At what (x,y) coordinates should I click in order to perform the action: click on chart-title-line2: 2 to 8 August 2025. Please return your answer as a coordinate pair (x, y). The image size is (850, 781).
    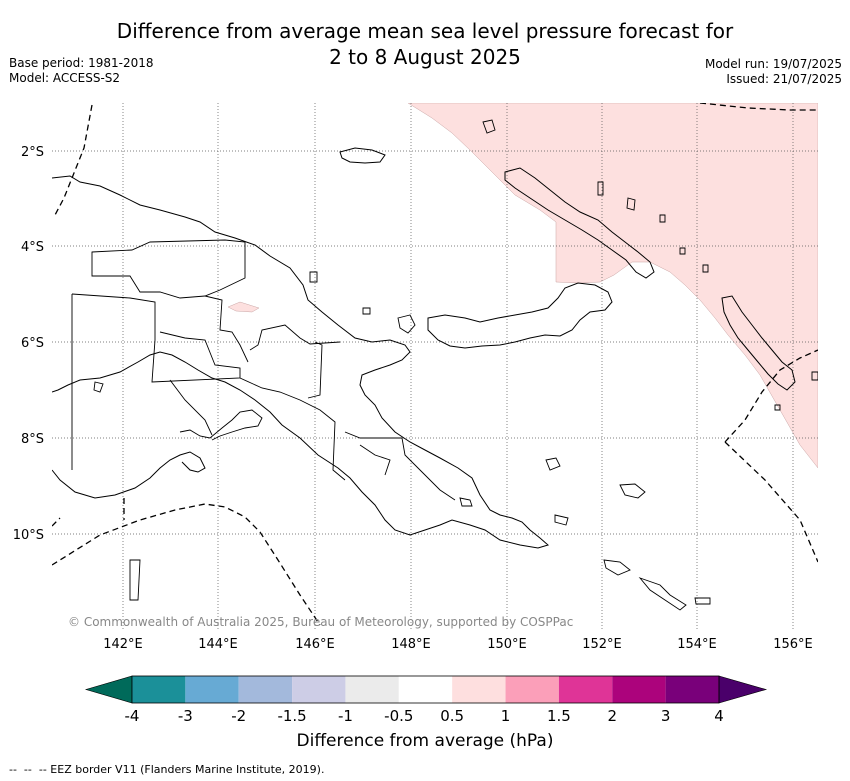
    Looking at the image, I should click on (425, 57).